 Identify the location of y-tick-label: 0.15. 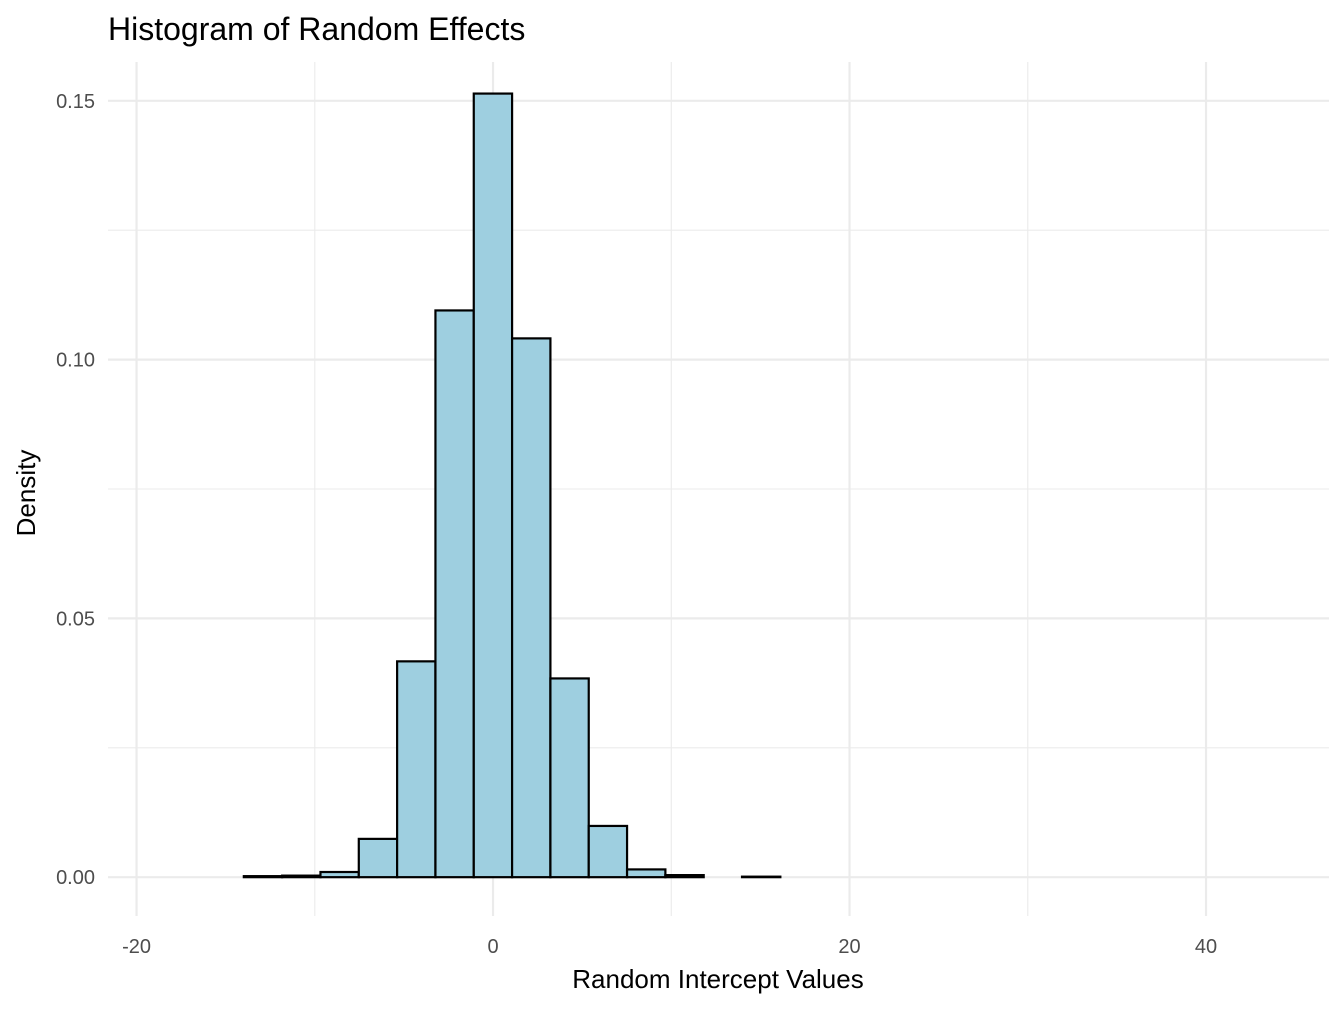
(75, 102).